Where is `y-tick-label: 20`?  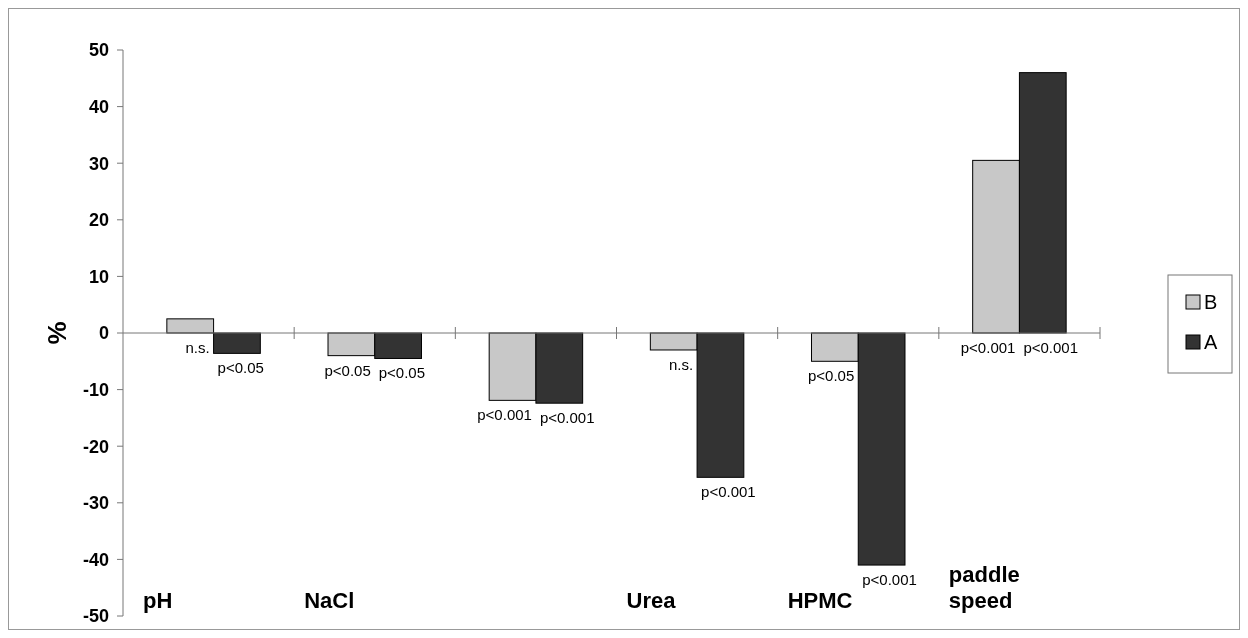
y-tick-label: 20 is located at coordinates (98, 220).